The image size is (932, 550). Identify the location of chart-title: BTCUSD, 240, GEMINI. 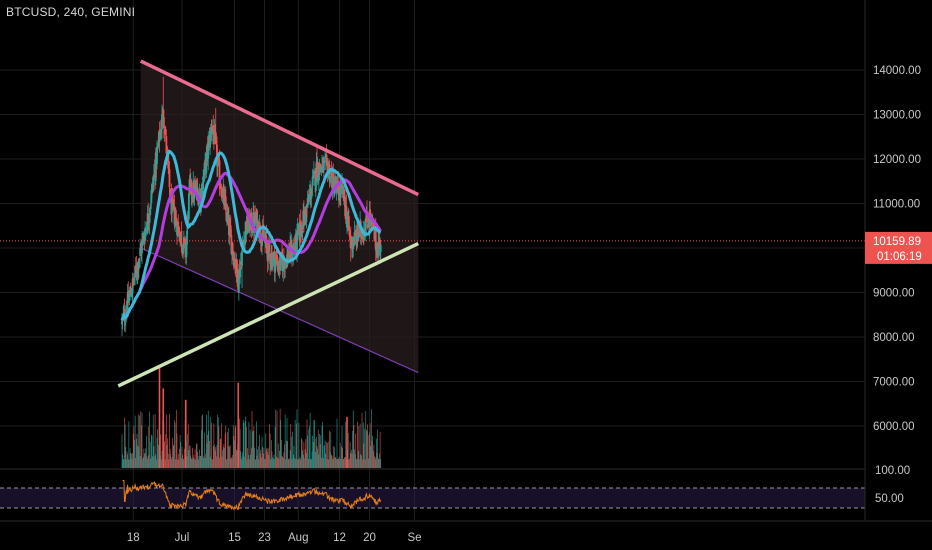
(71, 12).